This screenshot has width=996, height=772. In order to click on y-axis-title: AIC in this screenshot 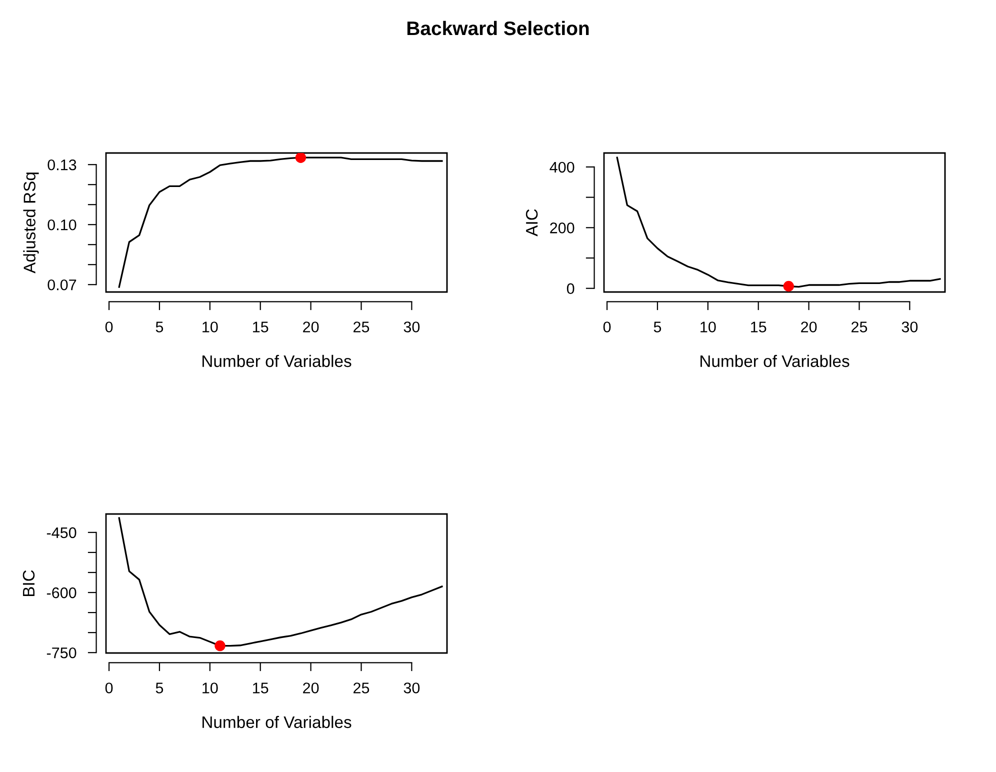, I will do `click(532, 222)`.